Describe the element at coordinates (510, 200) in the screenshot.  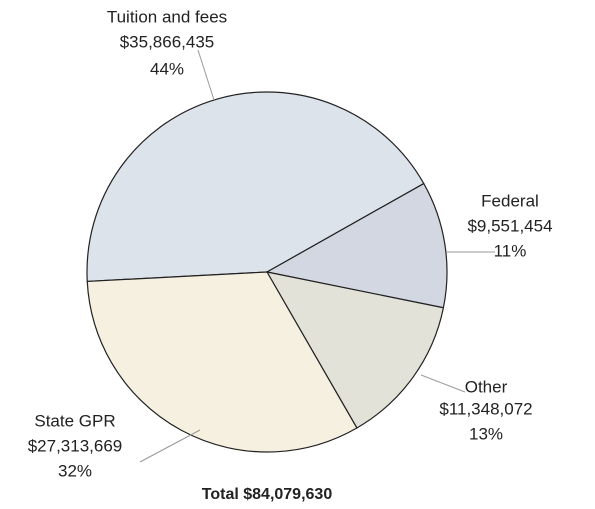
I see `slice-label: Federal` at that location.